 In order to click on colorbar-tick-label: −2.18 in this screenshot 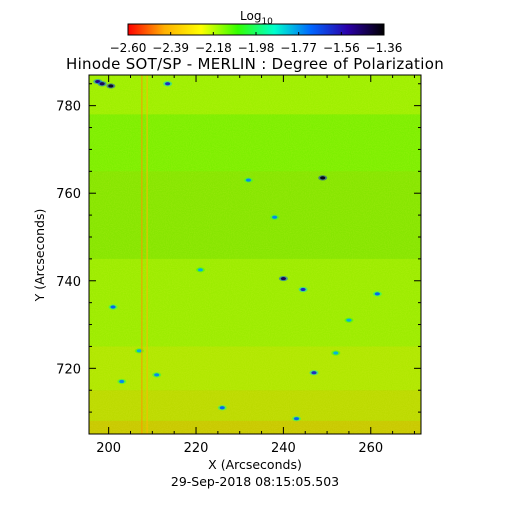, I will do `click(213, 48)`.